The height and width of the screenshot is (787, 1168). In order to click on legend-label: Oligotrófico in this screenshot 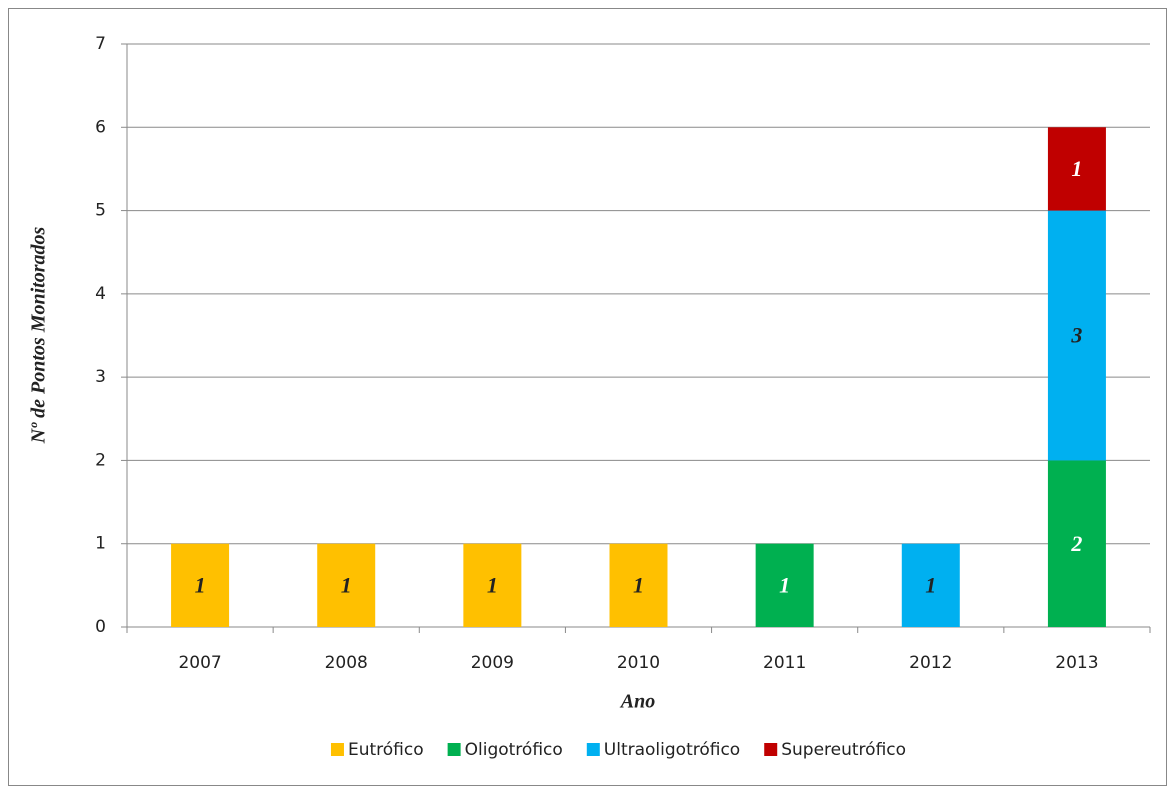, I will do `click(514, 750)`.